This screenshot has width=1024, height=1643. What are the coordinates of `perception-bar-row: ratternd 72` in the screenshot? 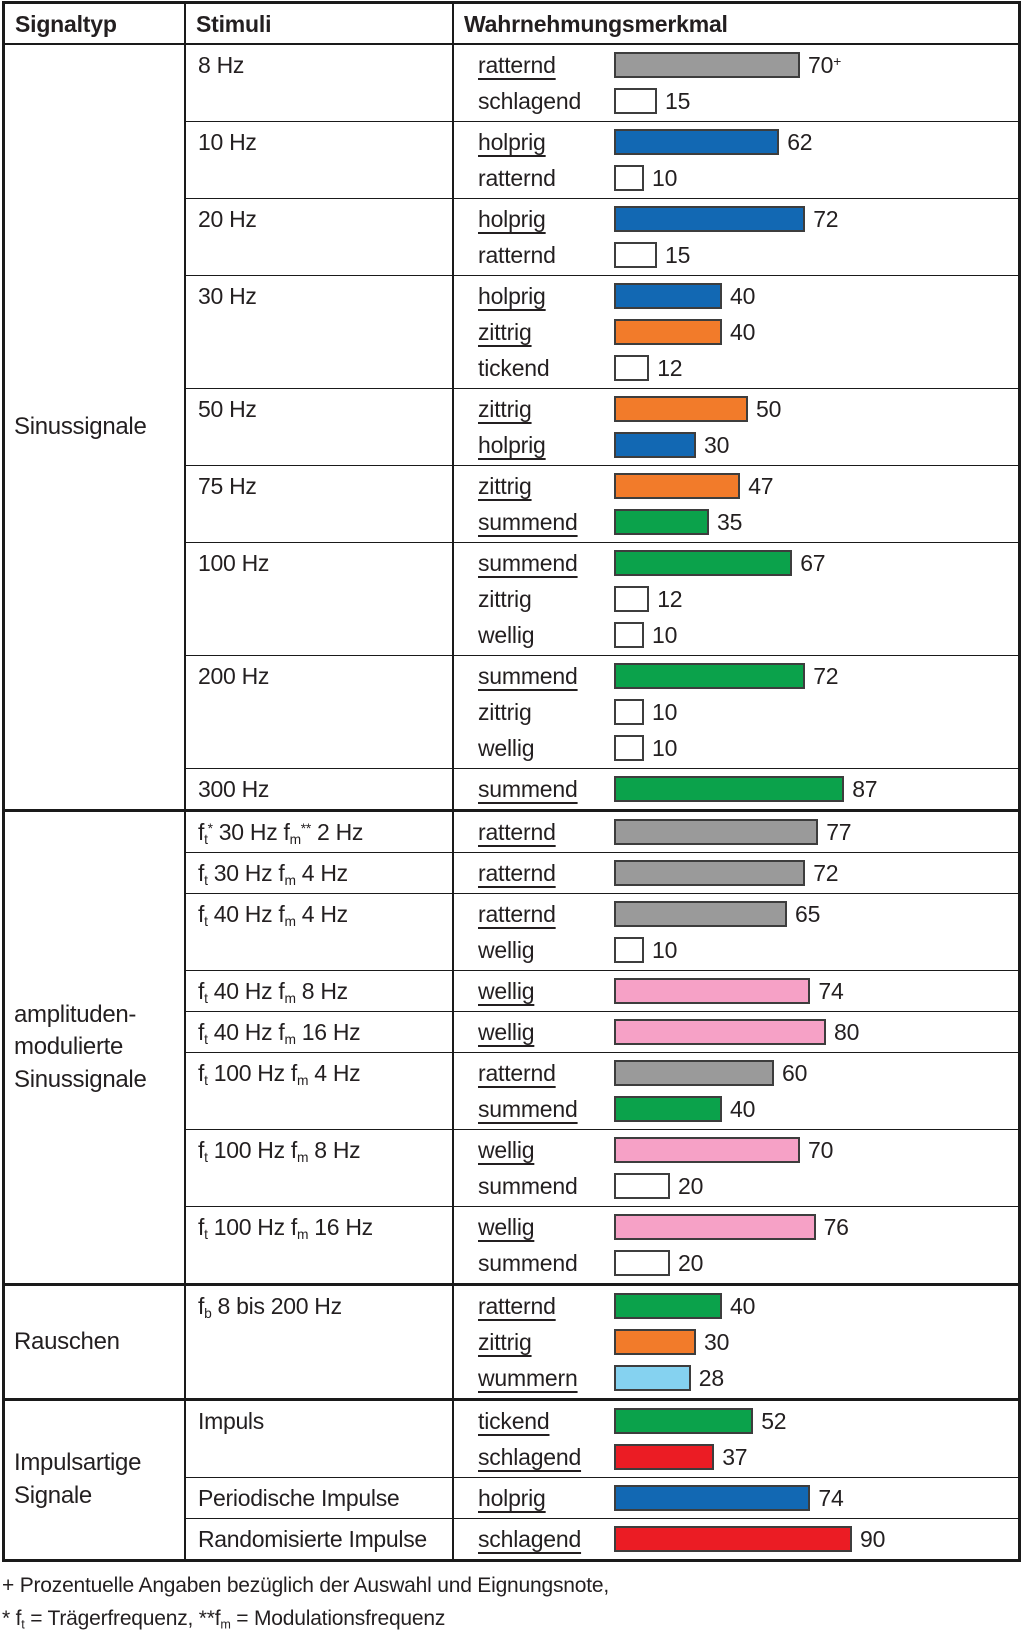 It's located at (748, 873).